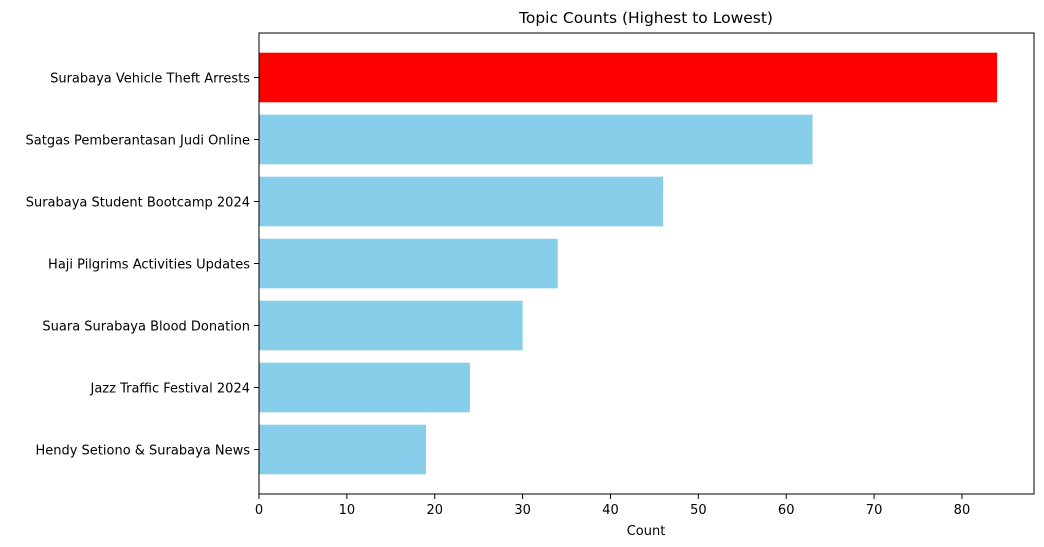 The image size is (1044, 547). What do you see at coordinates (146, 327) in the screenshot?
I see `y-tick-label: Suara Surabaya Blood Donation` at bounding box center [146, 327].